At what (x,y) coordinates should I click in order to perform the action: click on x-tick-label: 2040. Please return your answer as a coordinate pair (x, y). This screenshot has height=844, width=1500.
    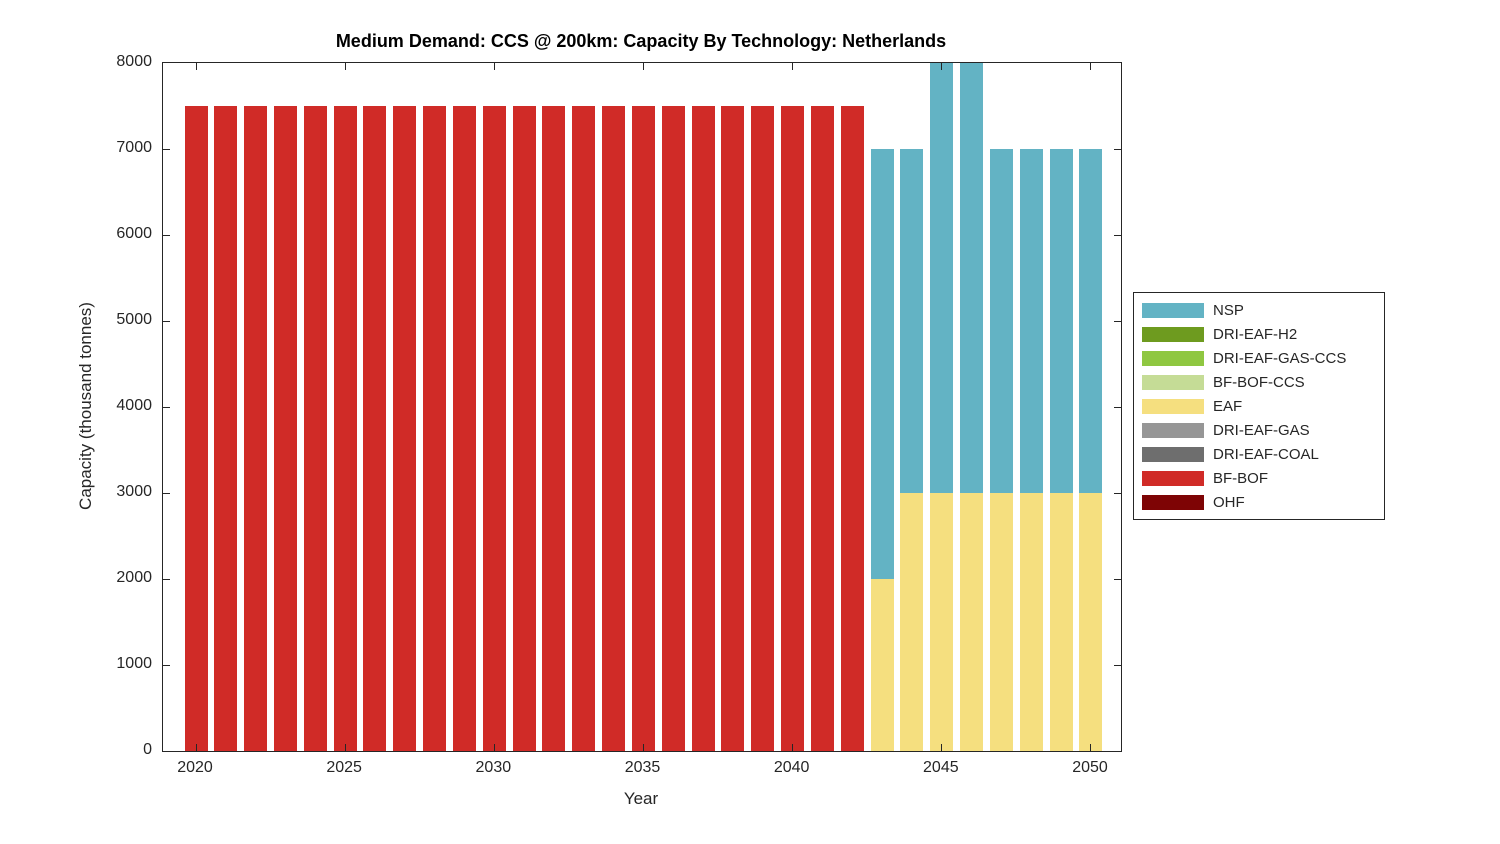
    Looking at the image, I should click on (791, 767).